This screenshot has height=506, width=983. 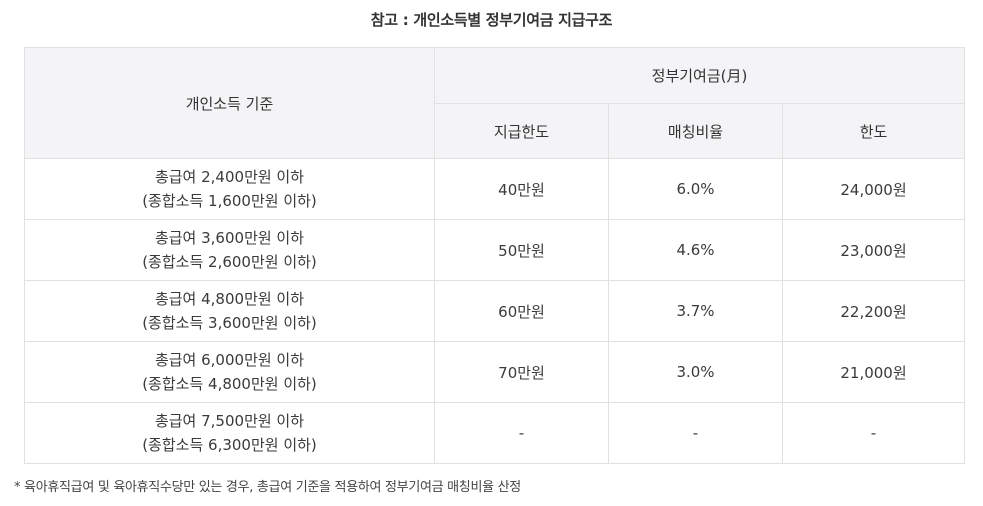 What do you see at coordinates (229, 311) in the screenshot?
I see `income-cell: 총급여 4,800만원 이하 (종합소득 3,600만원 이하)` at bounding box center [229, 311].